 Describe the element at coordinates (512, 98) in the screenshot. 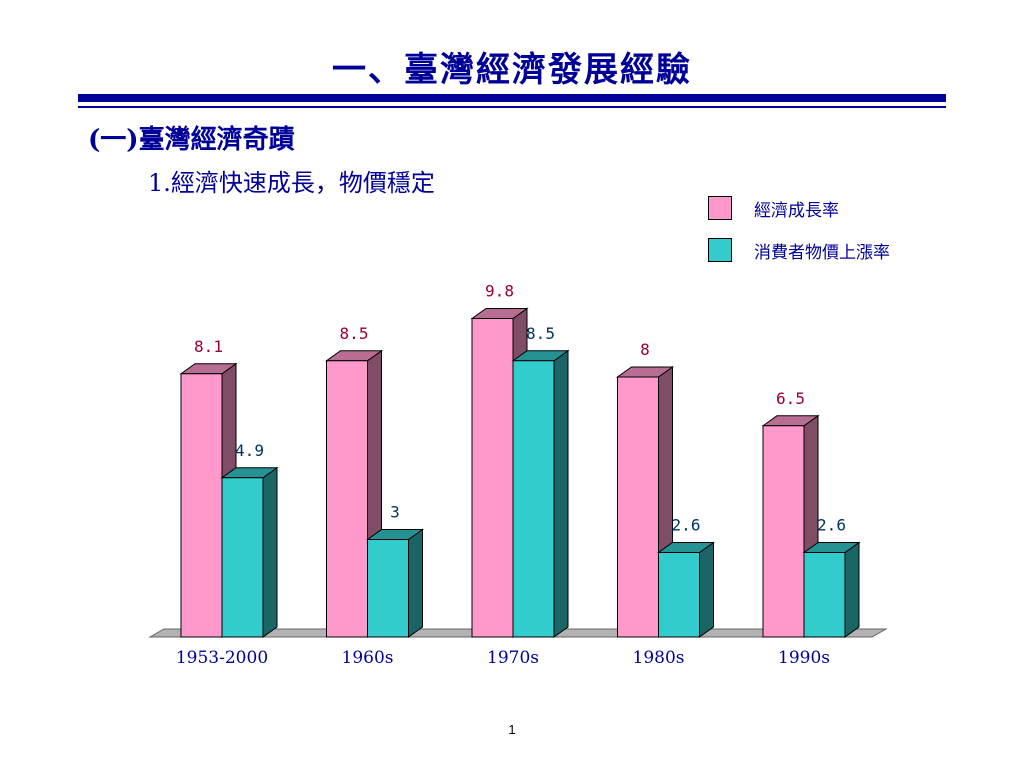

I see `title-rule-thick` at that location.